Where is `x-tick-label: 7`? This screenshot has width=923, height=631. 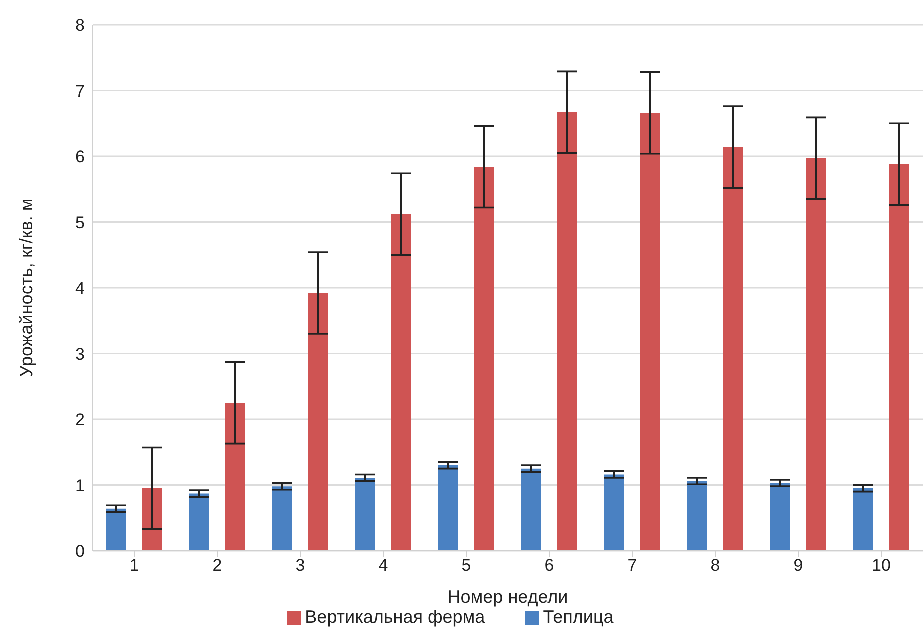
x-tick-label: 7 is located at coordinates (633, 566).